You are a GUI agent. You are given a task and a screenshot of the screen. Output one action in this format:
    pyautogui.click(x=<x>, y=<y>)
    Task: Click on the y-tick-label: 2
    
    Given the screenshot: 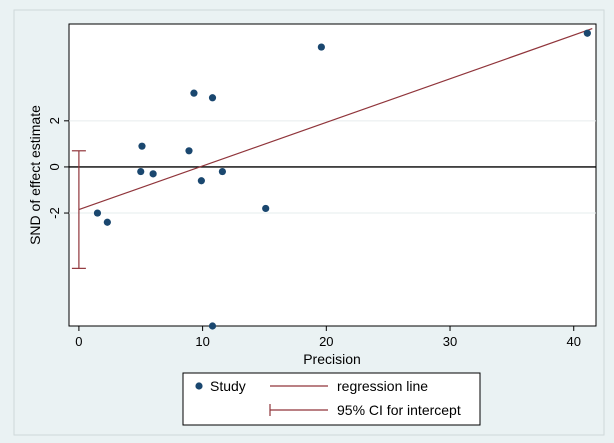 What is the action you would take?
    pyautogui.click(x=54, y=120)
    